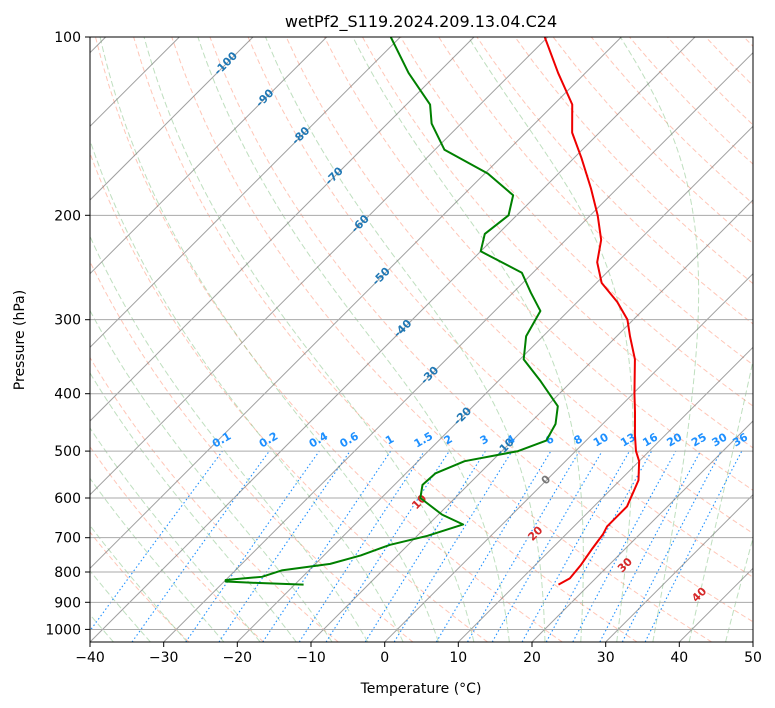  Describe the element at coordinates (67, 38) in the screenshot. I see `y-tick-label: 100` at that location.